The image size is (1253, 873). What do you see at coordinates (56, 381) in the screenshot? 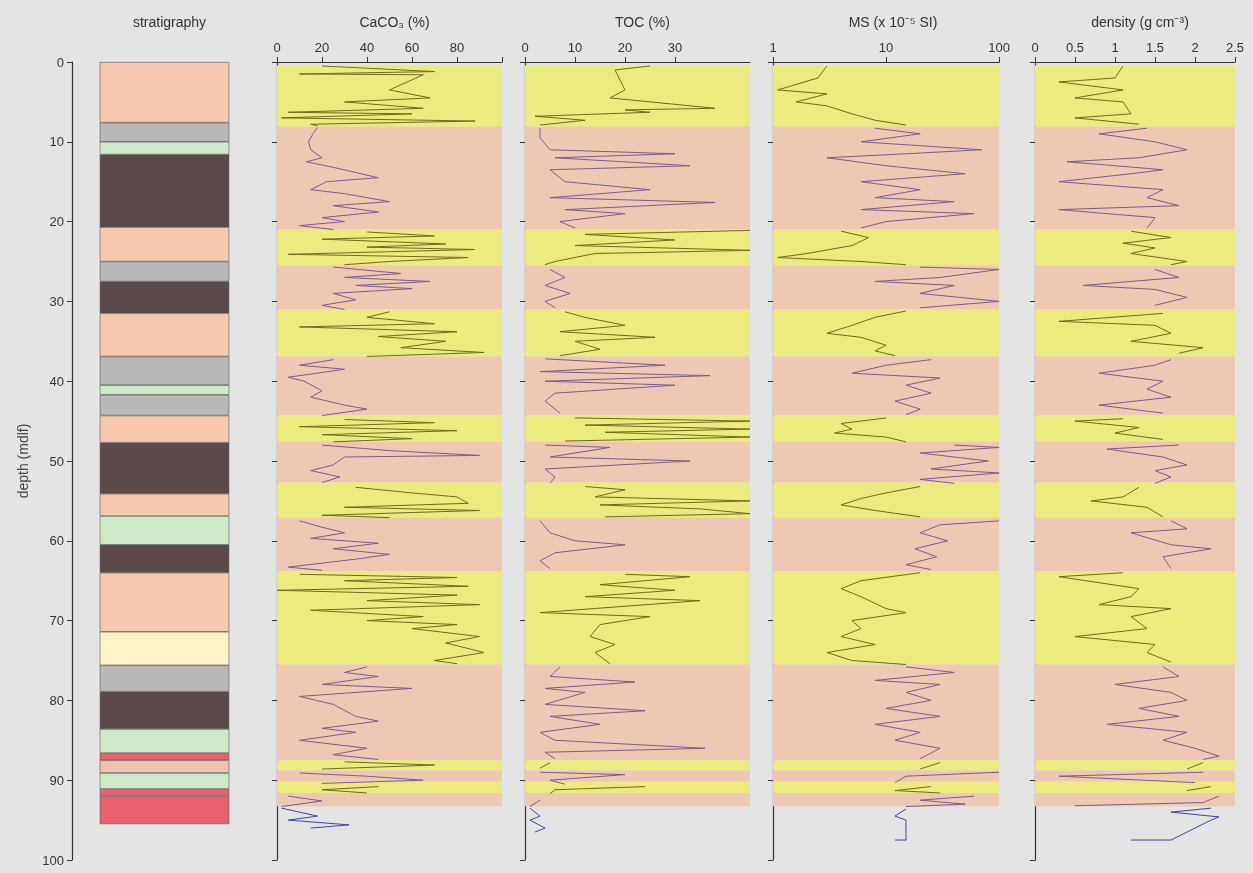
I see `y-tick-label: 40` at bounding box center [56, 381].